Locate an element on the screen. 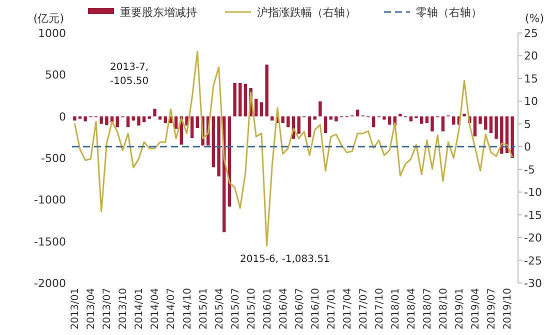  x-tick-label: 2019/04 is located at coordinates (476, 309).